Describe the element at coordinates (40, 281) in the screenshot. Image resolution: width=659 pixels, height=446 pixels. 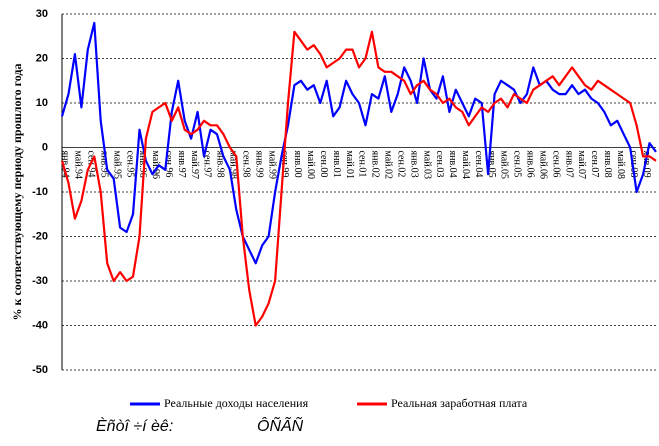
I see `y-tick-label: -30` at that location.